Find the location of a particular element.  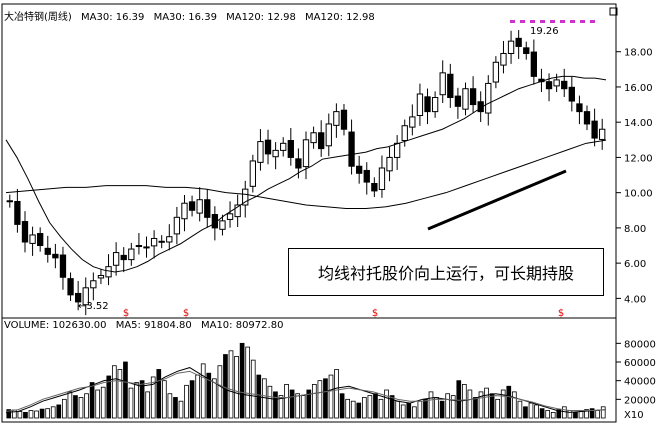

volume-tick-label: 80000 is located at coordinates (640, 344).